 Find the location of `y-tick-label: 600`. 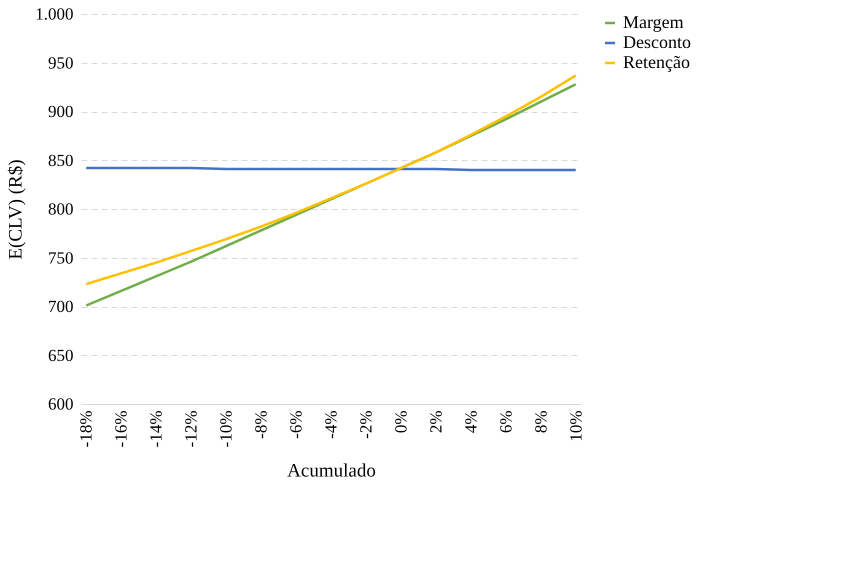

y-tick-label: 600 is located at coordinates (61, 404).